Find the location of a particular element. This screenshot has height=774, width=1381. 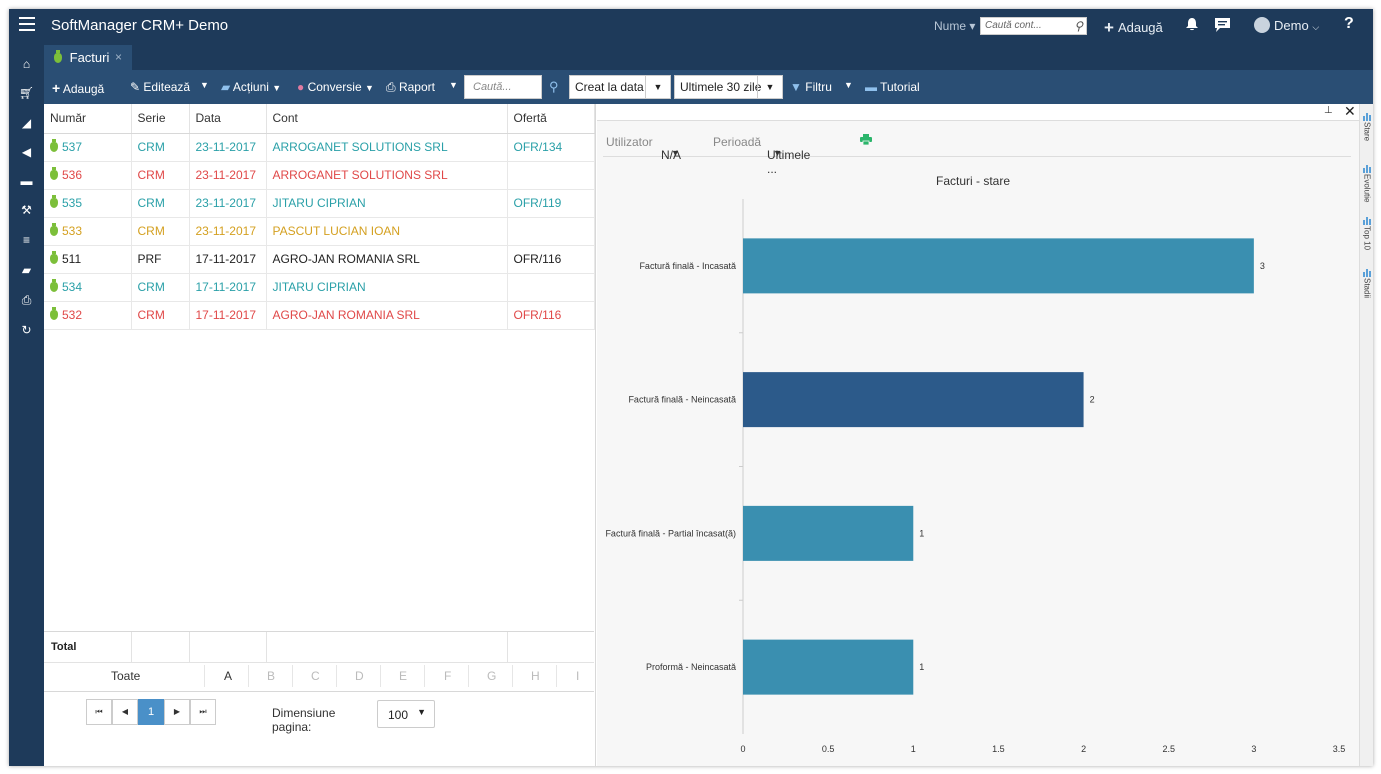

filter-dropdown-caret: ▼ is located at coordinates (848, 85).